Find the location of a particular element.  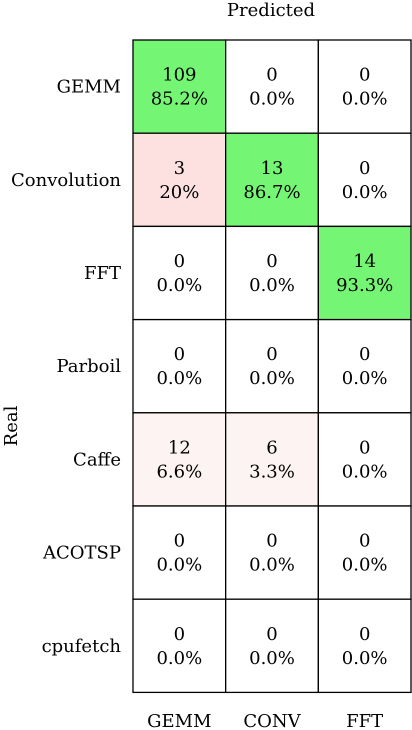

row-label: GEMM is located at coordinates (89, 87).